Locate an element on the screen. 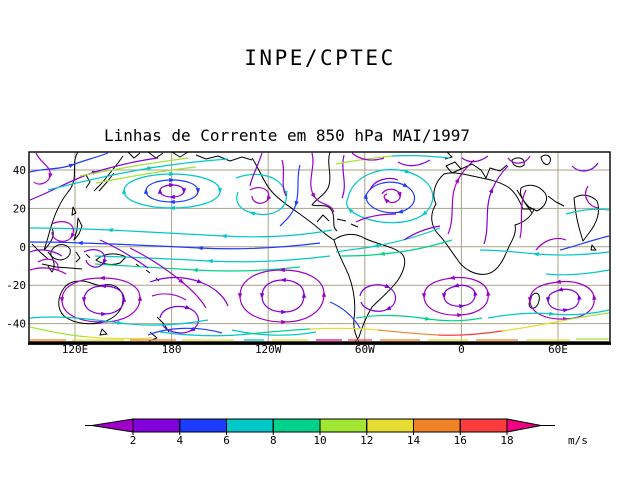 This screenshot has width=640, height=494. colorbar-tick-label: 10 is located at coordinates (319, 440).